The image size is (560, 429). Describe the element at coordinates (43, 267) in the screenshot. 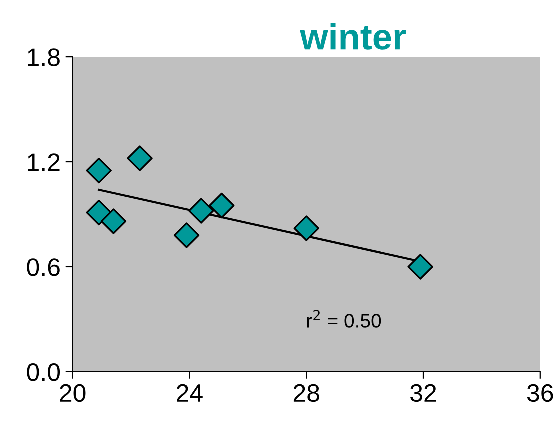

I see `y-tick-label: 0.6` at that location.